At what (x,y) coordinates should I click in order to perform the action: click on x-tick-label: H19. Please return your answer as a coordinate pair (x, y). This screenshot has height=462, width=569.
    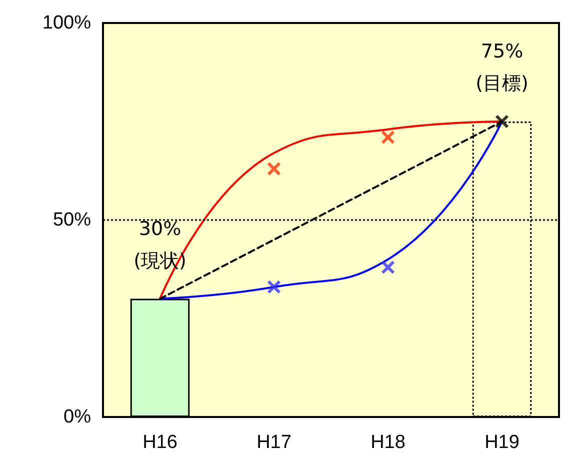
    Looking at the image, I should click on (502, 442).